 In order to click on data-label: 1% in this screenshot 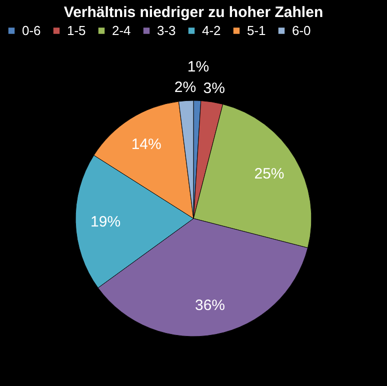, I will do `click(198, 67)`.